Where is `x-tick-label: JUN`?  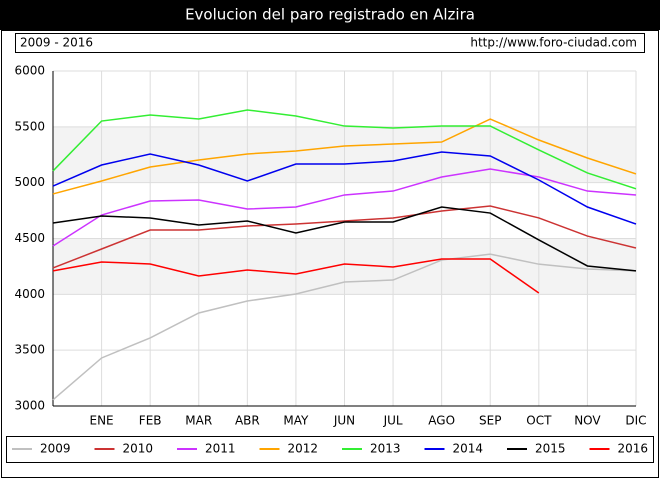
x-tick-label: JUN is located at coordinates (344, 421).